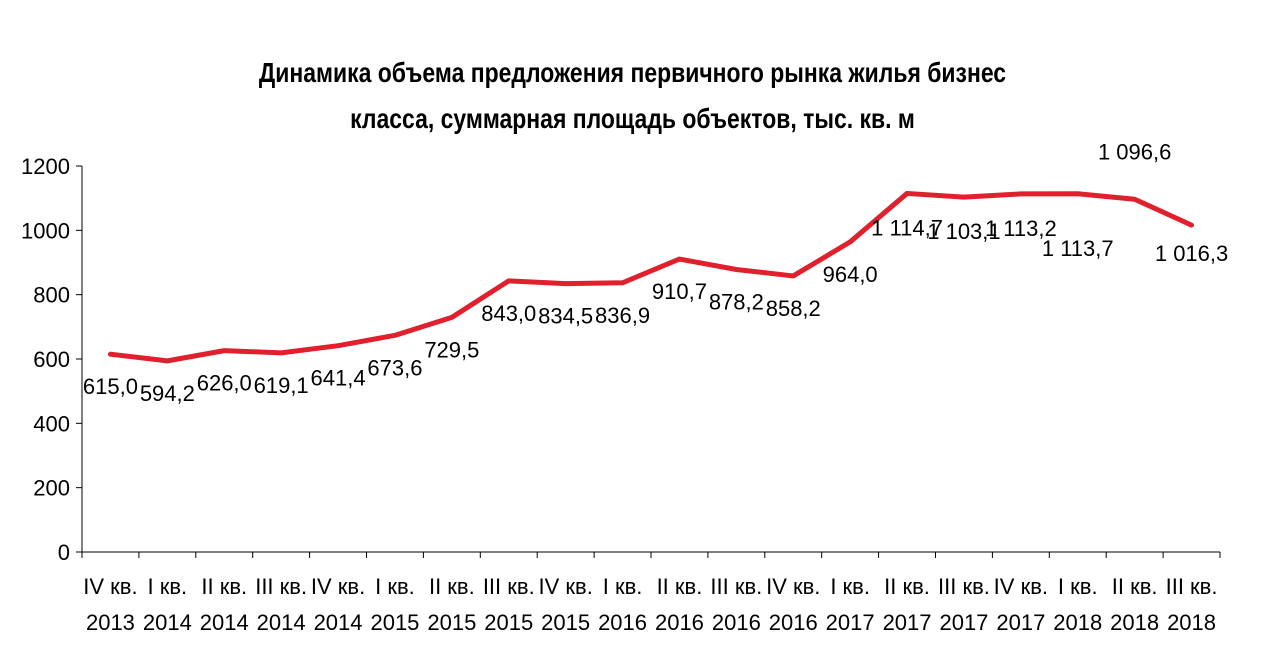 This screenshot has width=1265, height=658. Describe the element at coordinates (45, 166) in the screenshot. I see `y-tick-label: 1200` at that location.